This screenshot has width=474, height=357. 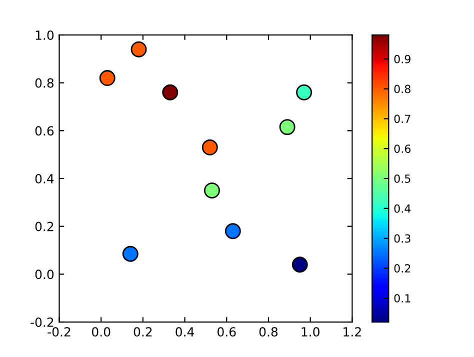 I want to click on y-tick-label: -0.2, so click(x=42, y=322).